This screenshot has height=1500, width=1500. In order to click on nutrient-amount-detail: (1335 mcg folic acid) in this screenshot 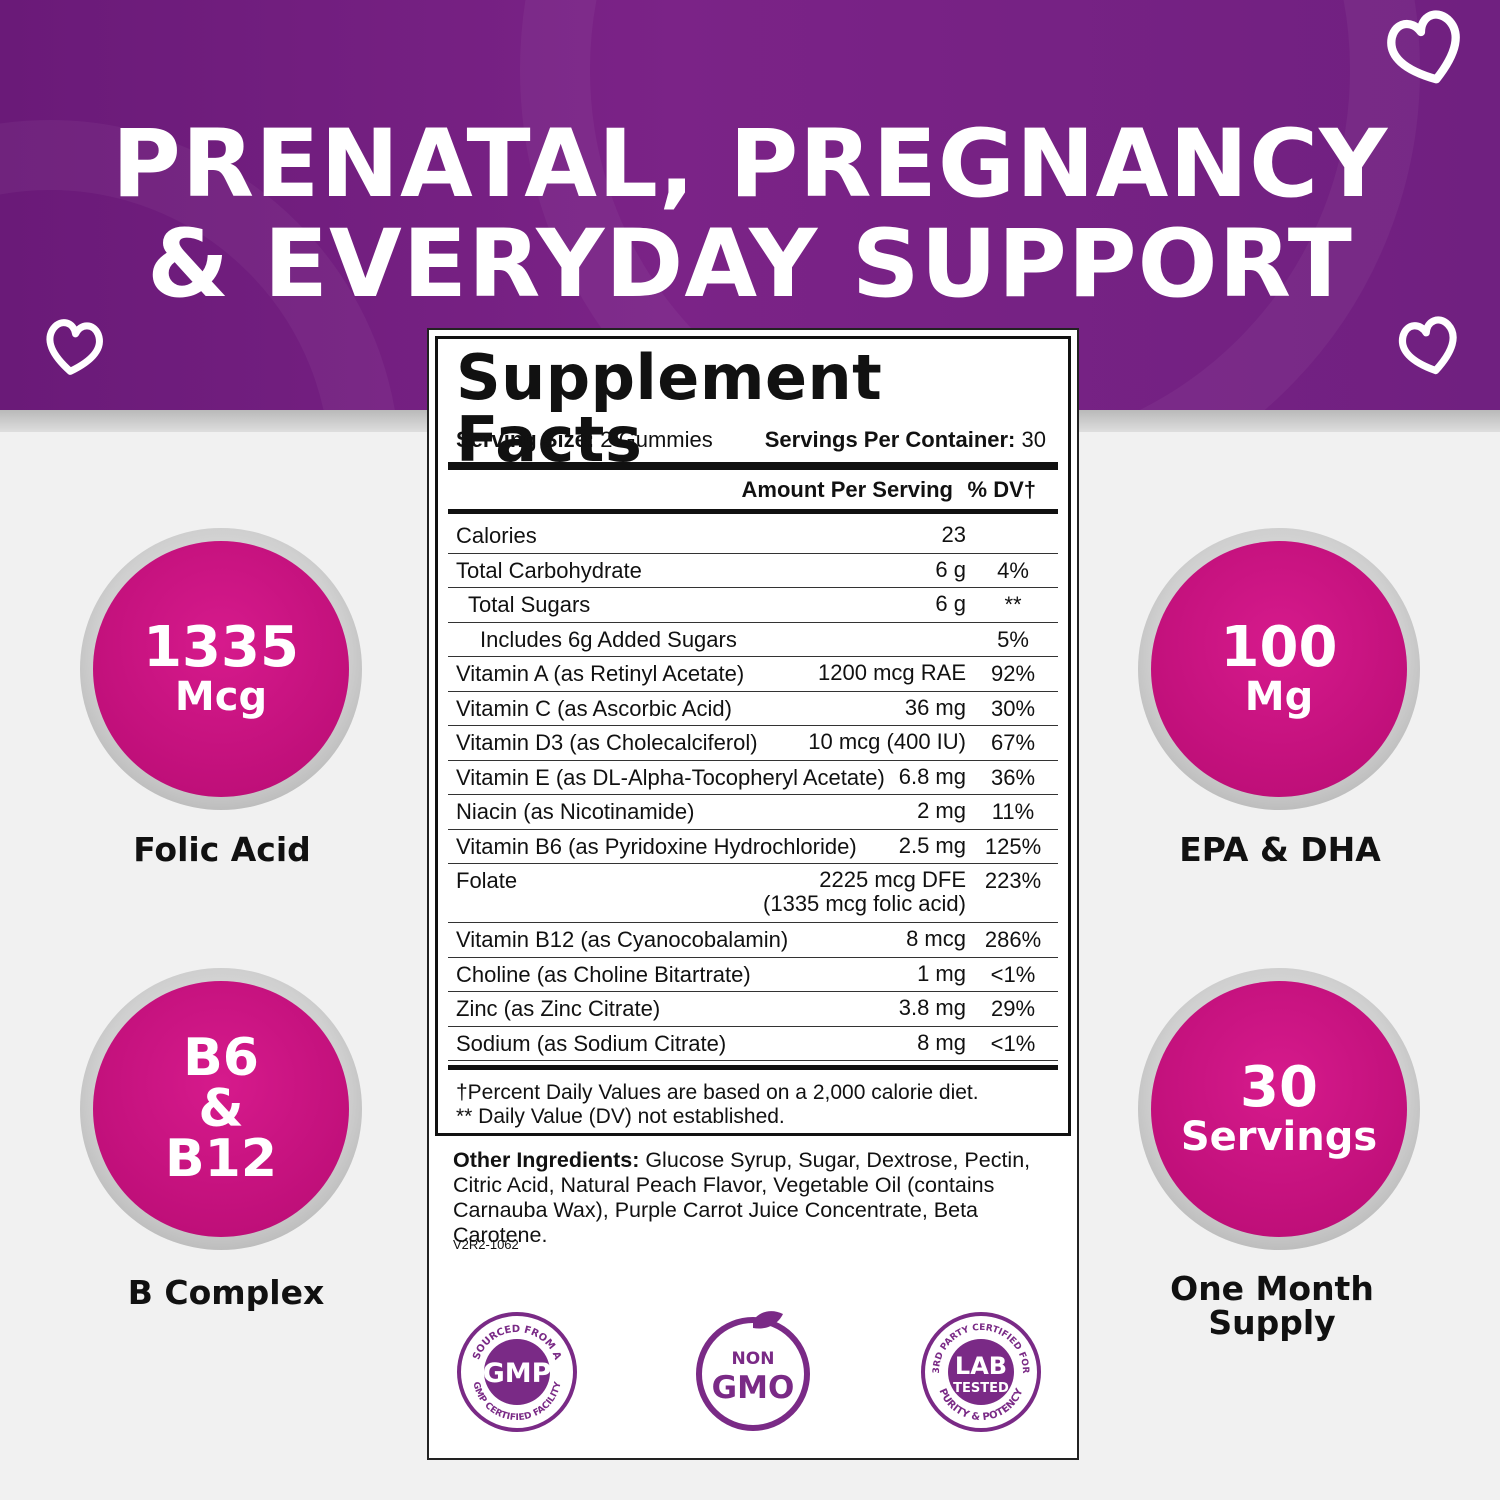, I will do `click(864, 903)`.